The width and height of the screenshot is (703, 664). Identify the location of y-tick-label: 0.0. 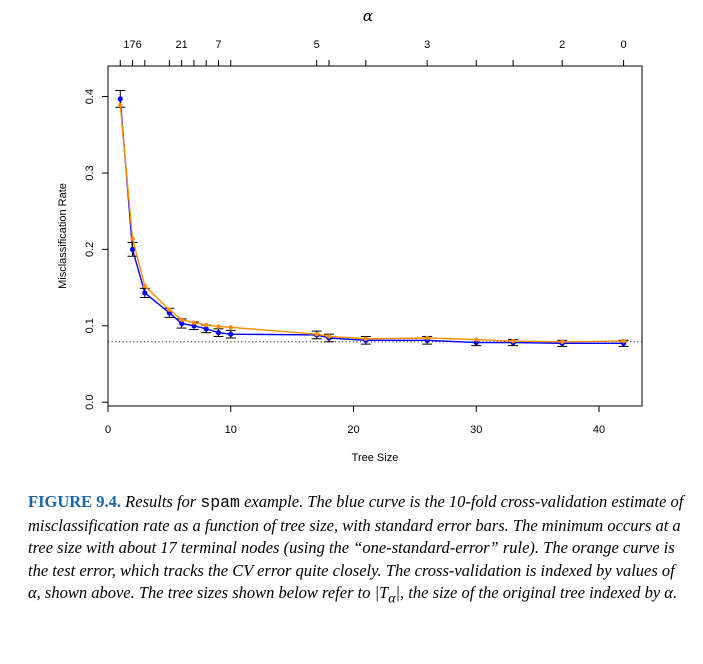
(90, 402).